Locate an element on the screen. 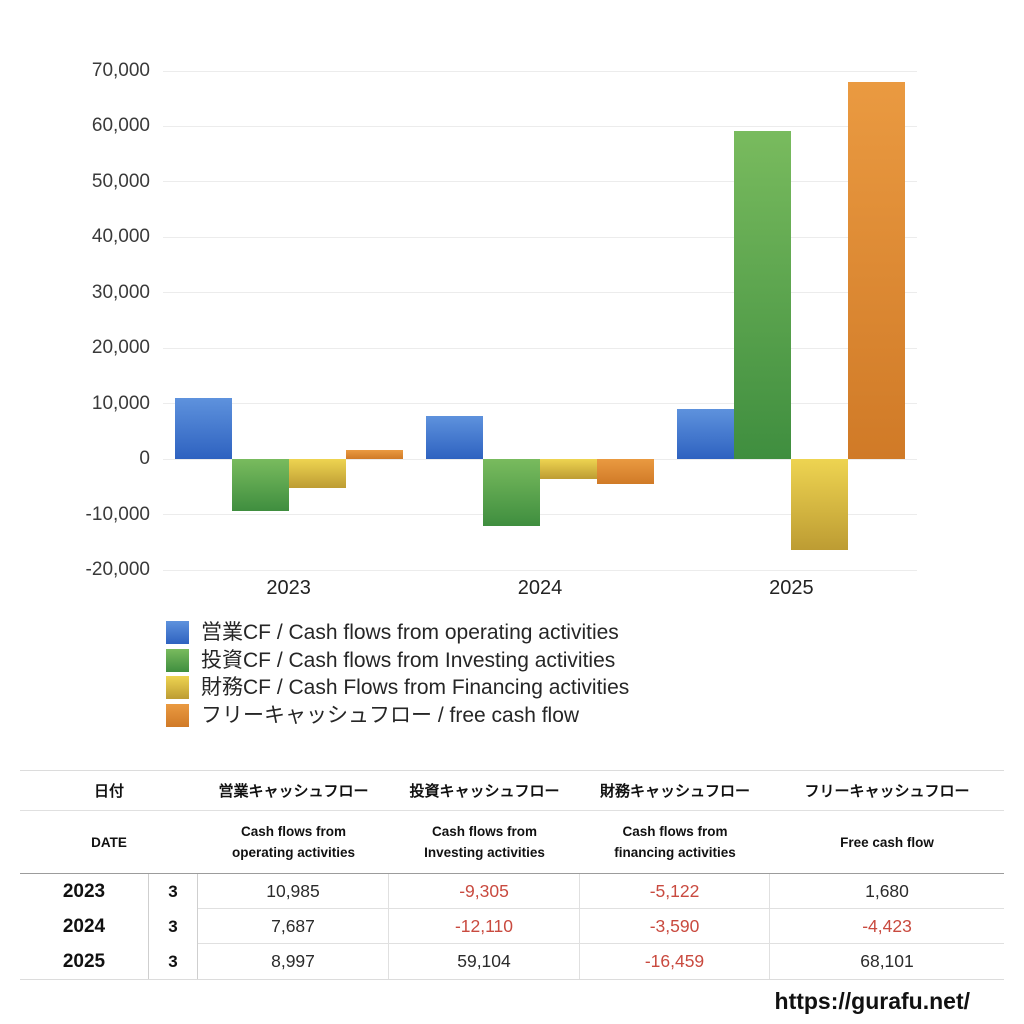  y-axis-tick-label: 40,000 is located at coordinates (120, 237).